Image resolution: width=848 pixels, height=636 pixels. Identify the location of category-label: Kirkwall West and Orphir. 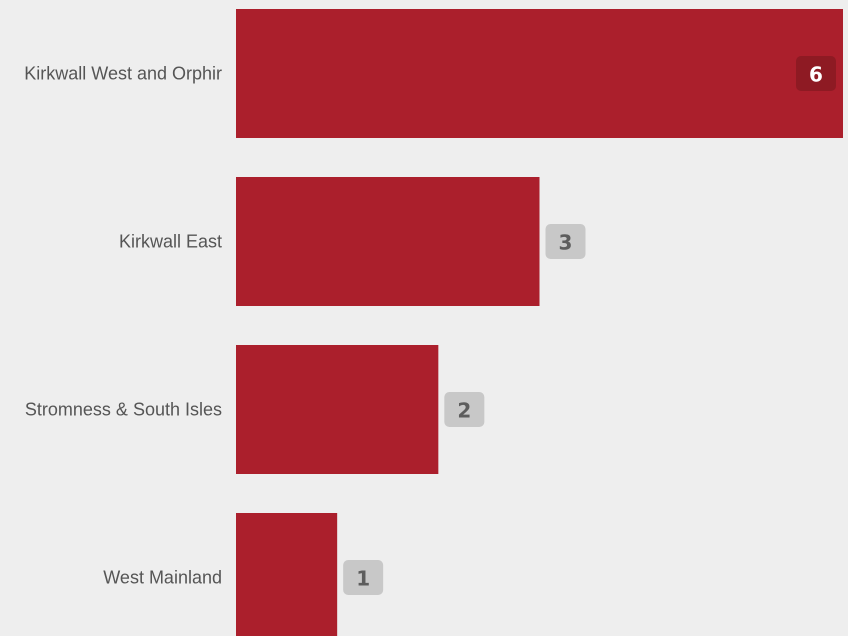
(123, 74).